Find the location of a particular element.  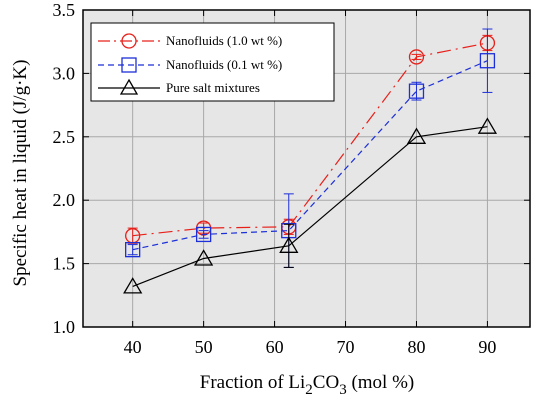

x-axis-title-prefix: Fraction of Li is located at coordinates (253, 382).